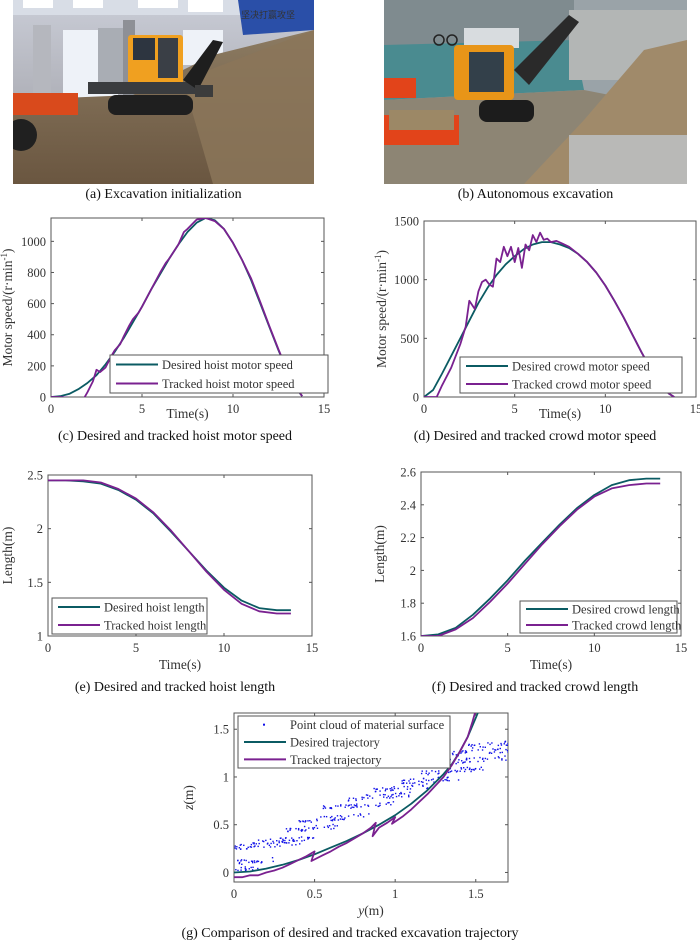 This screenshot has width=700, height=947. Describe the element at coordinates (155, 626) in the screenshot. I see `legend-label: Tracked hoist length` at that location.